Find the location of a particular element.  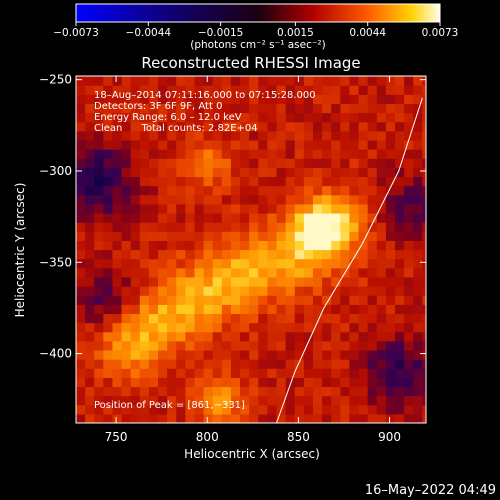

colorbar-tick-label: 0.0044 is located at coordinates (367, 33).